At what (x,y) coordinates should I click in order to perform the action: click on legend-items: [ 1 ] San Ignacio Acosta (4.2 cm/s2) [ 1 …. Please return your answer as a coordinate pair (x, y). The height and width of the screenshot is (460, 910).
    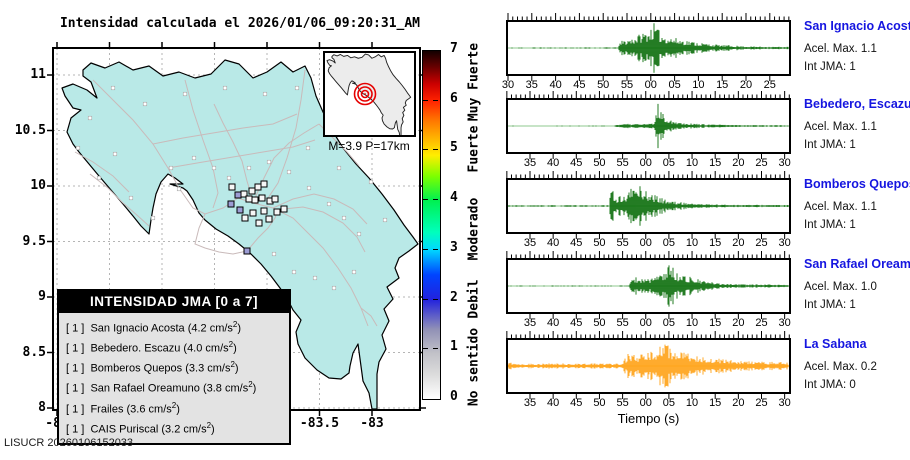
    Looking at the image, I should click on (174, 378).